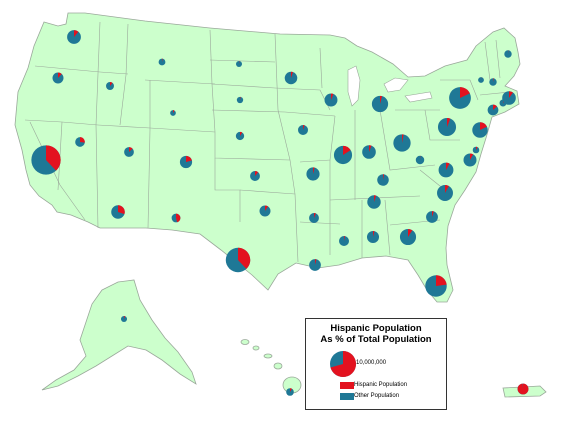 The image size is (568, 423). I want to click on pie-idaho, so click(110, 86).